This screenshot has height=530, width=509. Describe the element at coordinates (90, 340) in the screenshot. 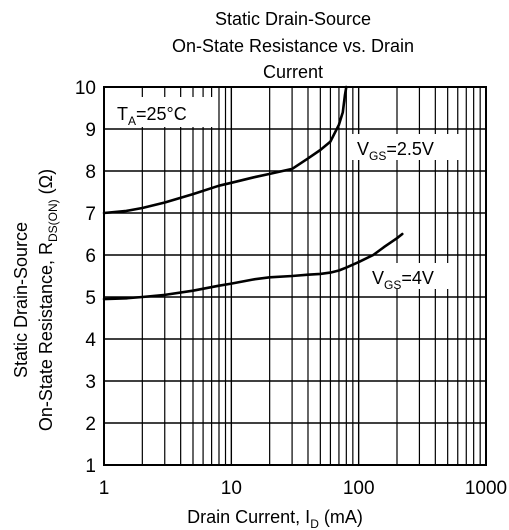

I see `y-tick-label: 4` at that location.